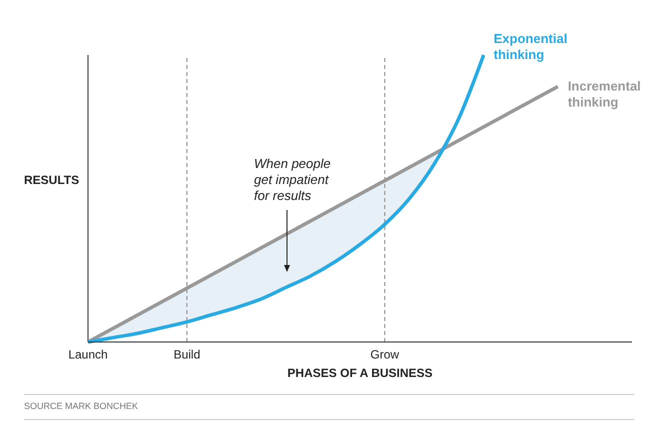 This screenshot has height=437, width=650. Describe the element at coordinates (52, 180) in the screenshot. I see `y-axis-title: RESULTS` at that location.